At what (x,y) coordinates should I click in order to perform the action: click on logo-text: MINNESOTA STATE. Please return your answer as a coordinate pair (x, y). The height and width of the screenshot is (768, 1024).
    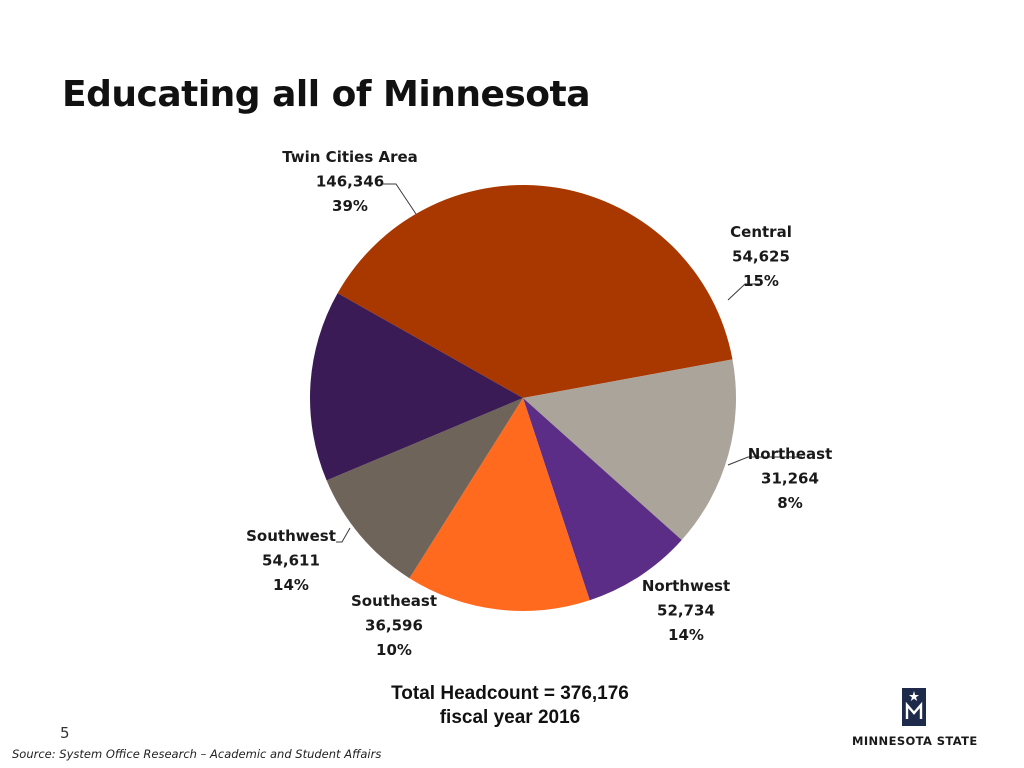
    Looking at the image, I should click on (915, 741).